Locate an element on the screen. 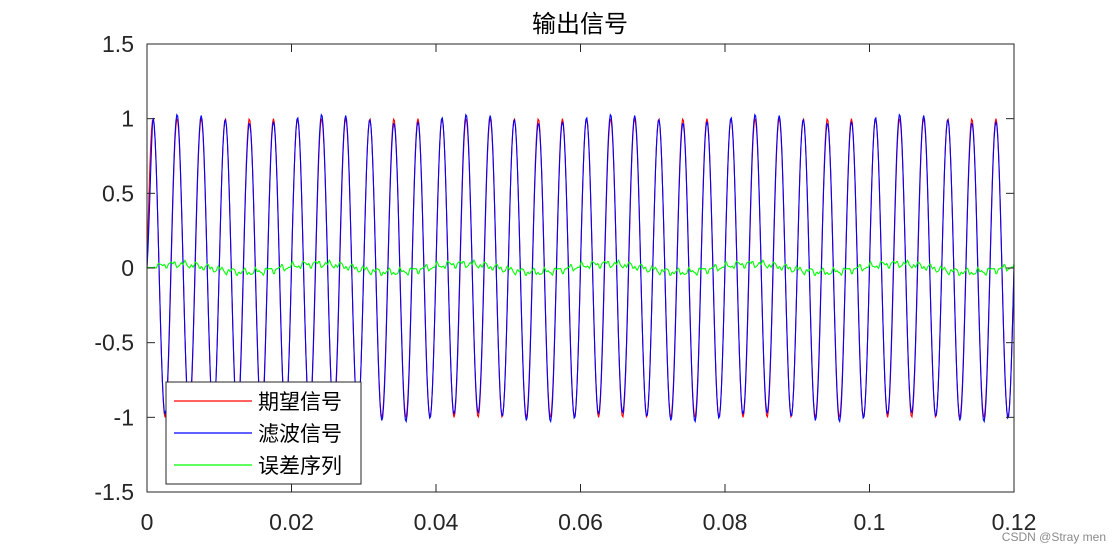 The image size is (1120, 554). x-tick-label: 0.06 is located at coordinates (580, 522).